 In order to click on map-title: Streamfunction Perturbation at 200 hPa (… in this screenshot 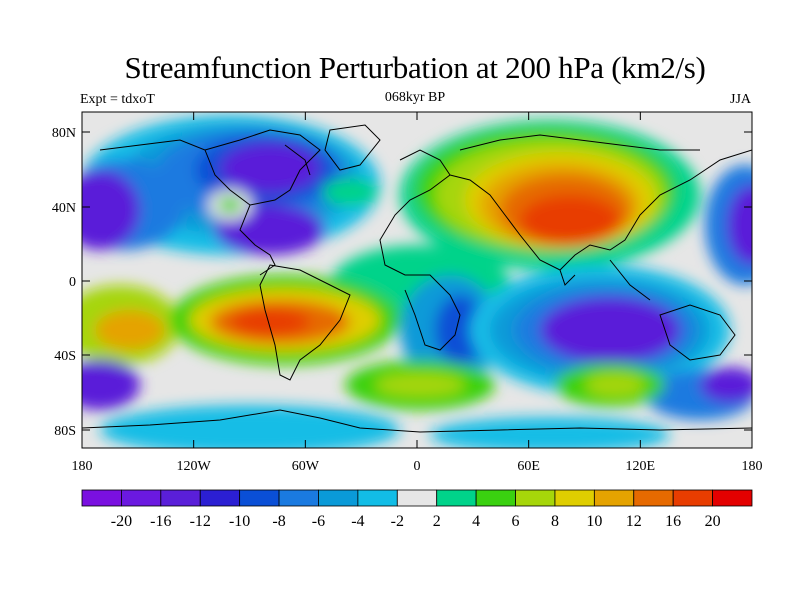, I will do `click(415, 67)`.